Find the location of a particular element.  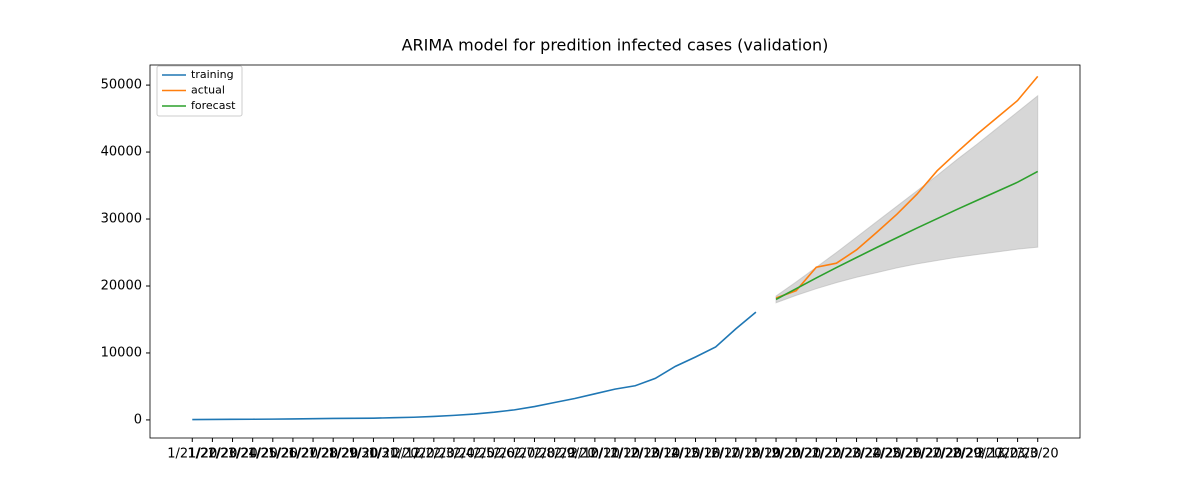

x-tick-label: 2/6/20 is located at coordinates (514, 454).